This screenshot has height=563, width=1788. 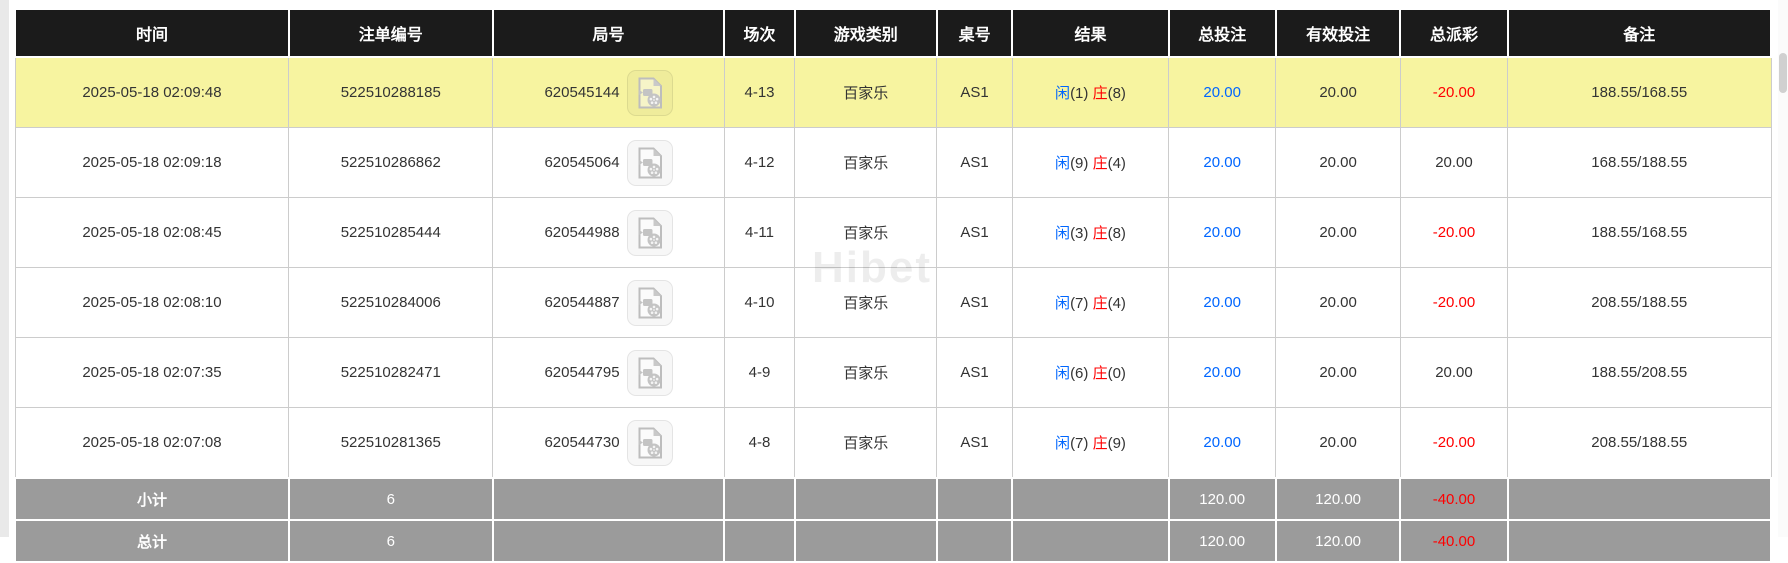 I want to click on time-cell: 2025-05-18 02:09:18, so click(x=152, y=162).